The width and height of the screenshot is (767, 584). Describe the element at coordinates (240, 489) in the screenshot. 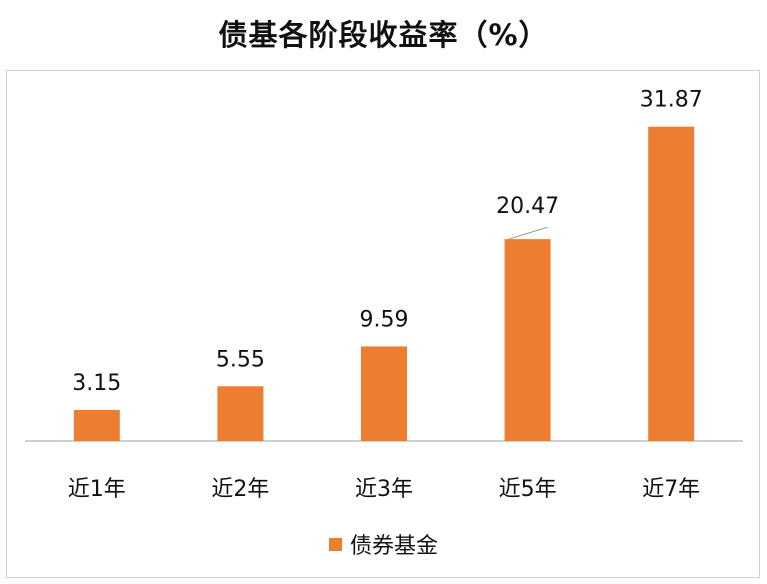

I see `x-tick-label-1: 近2年` at that location.